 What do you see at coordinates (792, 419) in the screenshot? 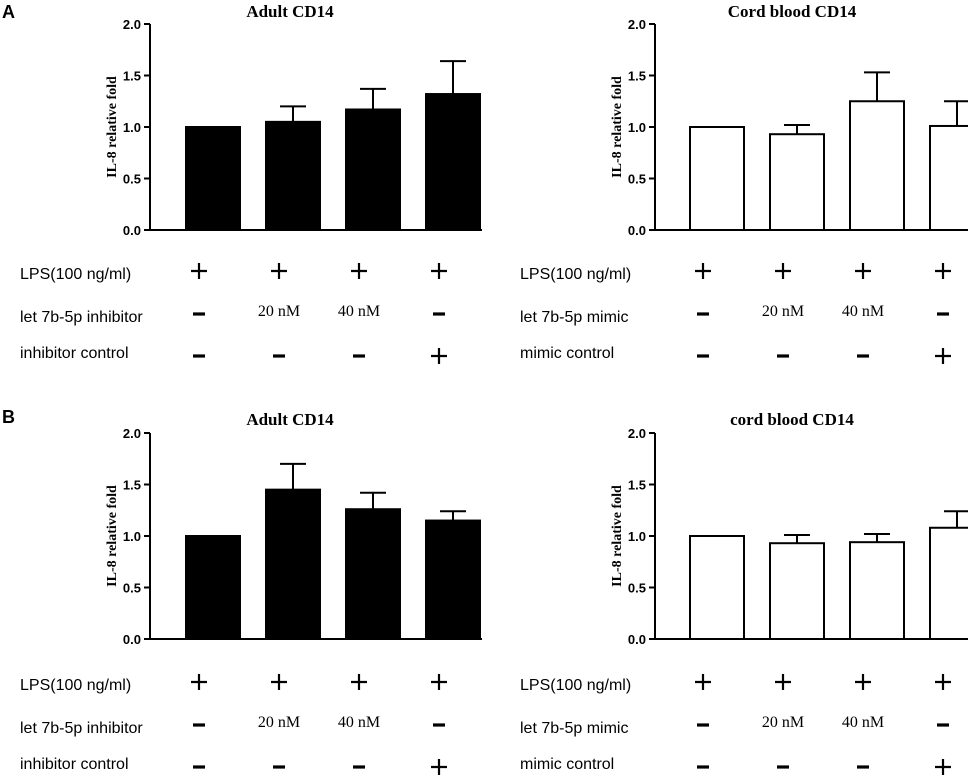
I see `chart-title: cord blood CD14` at bounding box center [792, 419].